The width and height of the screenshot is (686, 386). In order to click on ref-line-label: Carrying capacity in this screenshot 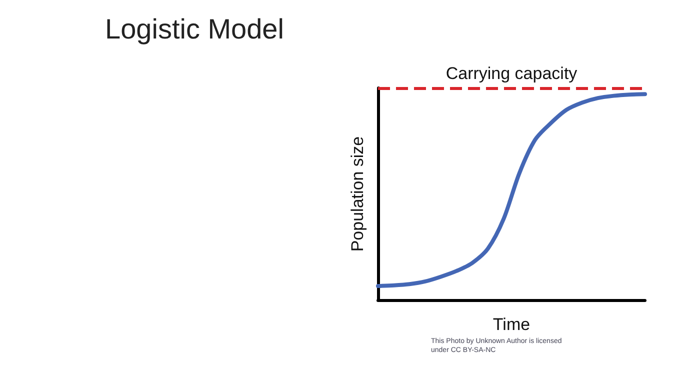, I will do `click(512, 73)`.